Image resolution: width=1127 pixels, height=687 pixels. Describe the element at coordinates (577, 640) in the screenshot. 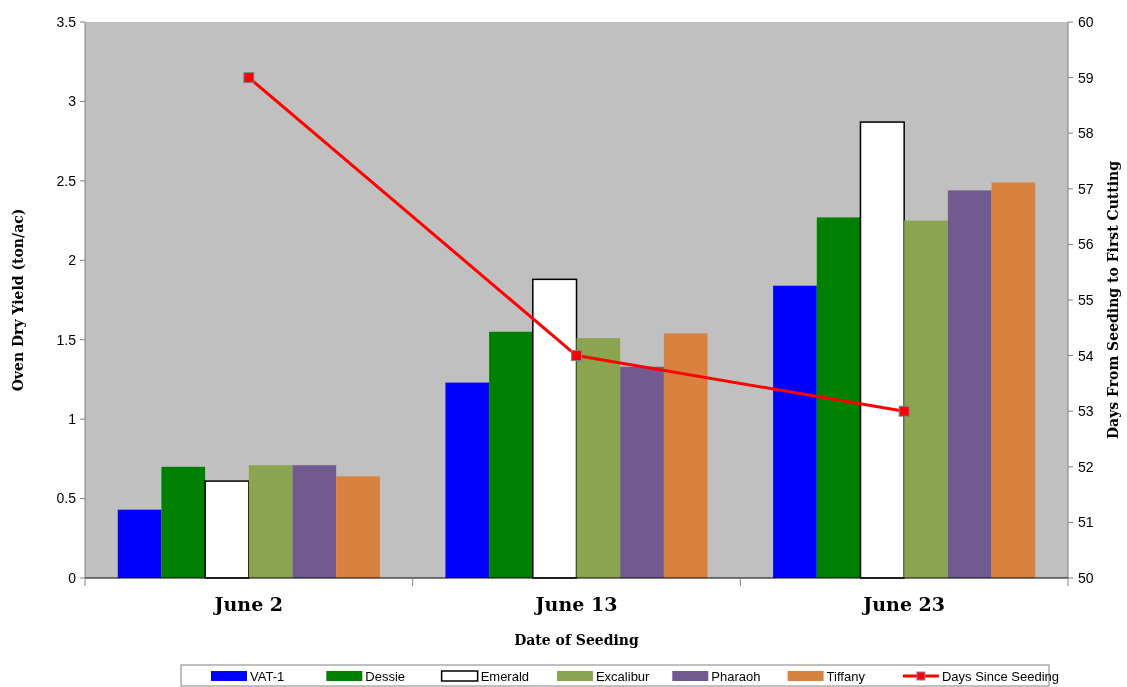

I see `x-axis-title: Date of Seeding` at that location.